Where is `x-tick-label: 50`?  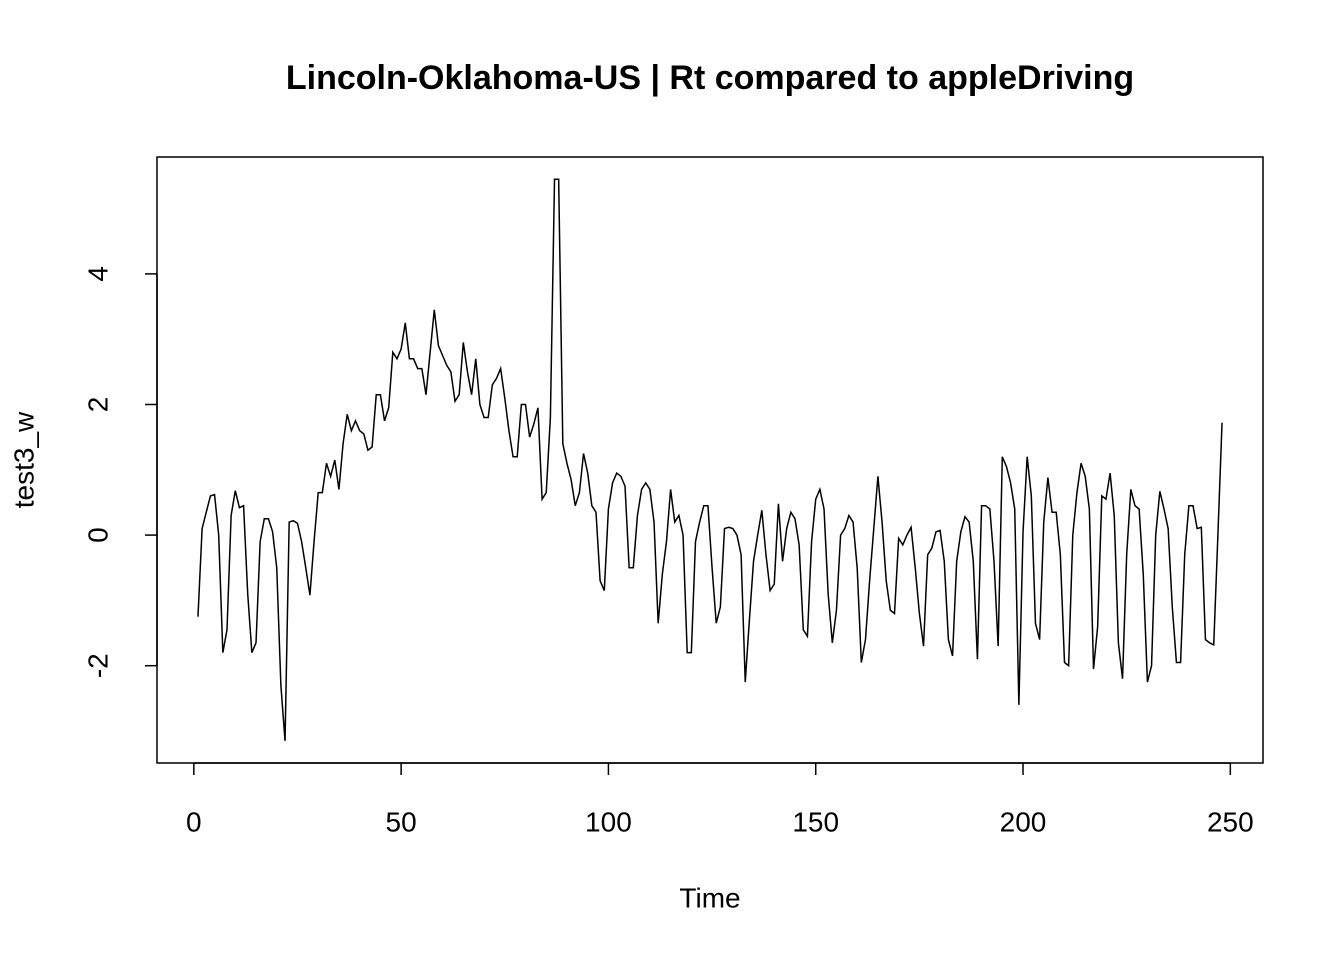
x-tick-label: 50 is located at coordinates (401, 821).